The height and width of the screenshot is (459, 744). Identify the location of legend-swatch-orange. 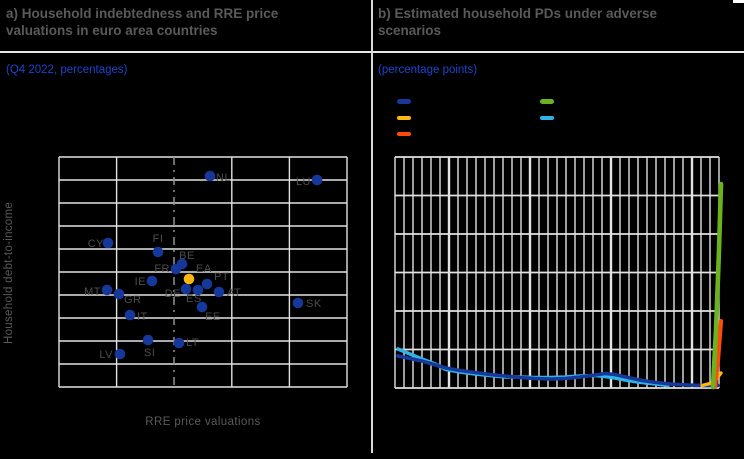
(404, 133).